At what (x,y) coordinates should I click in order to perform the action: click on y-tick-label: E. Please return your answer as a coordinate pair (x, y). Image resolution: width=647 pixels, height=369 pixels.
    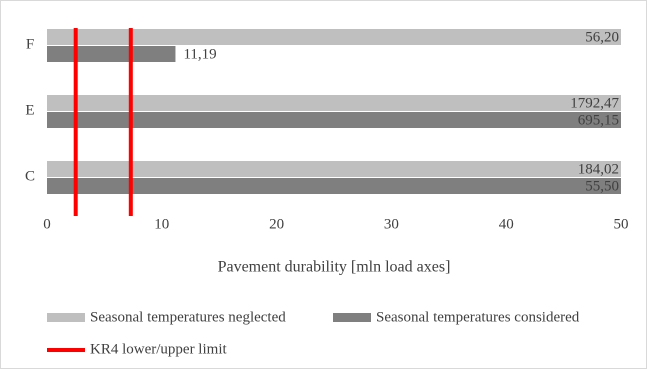
    Looking at the image, I should click on (29, 110).